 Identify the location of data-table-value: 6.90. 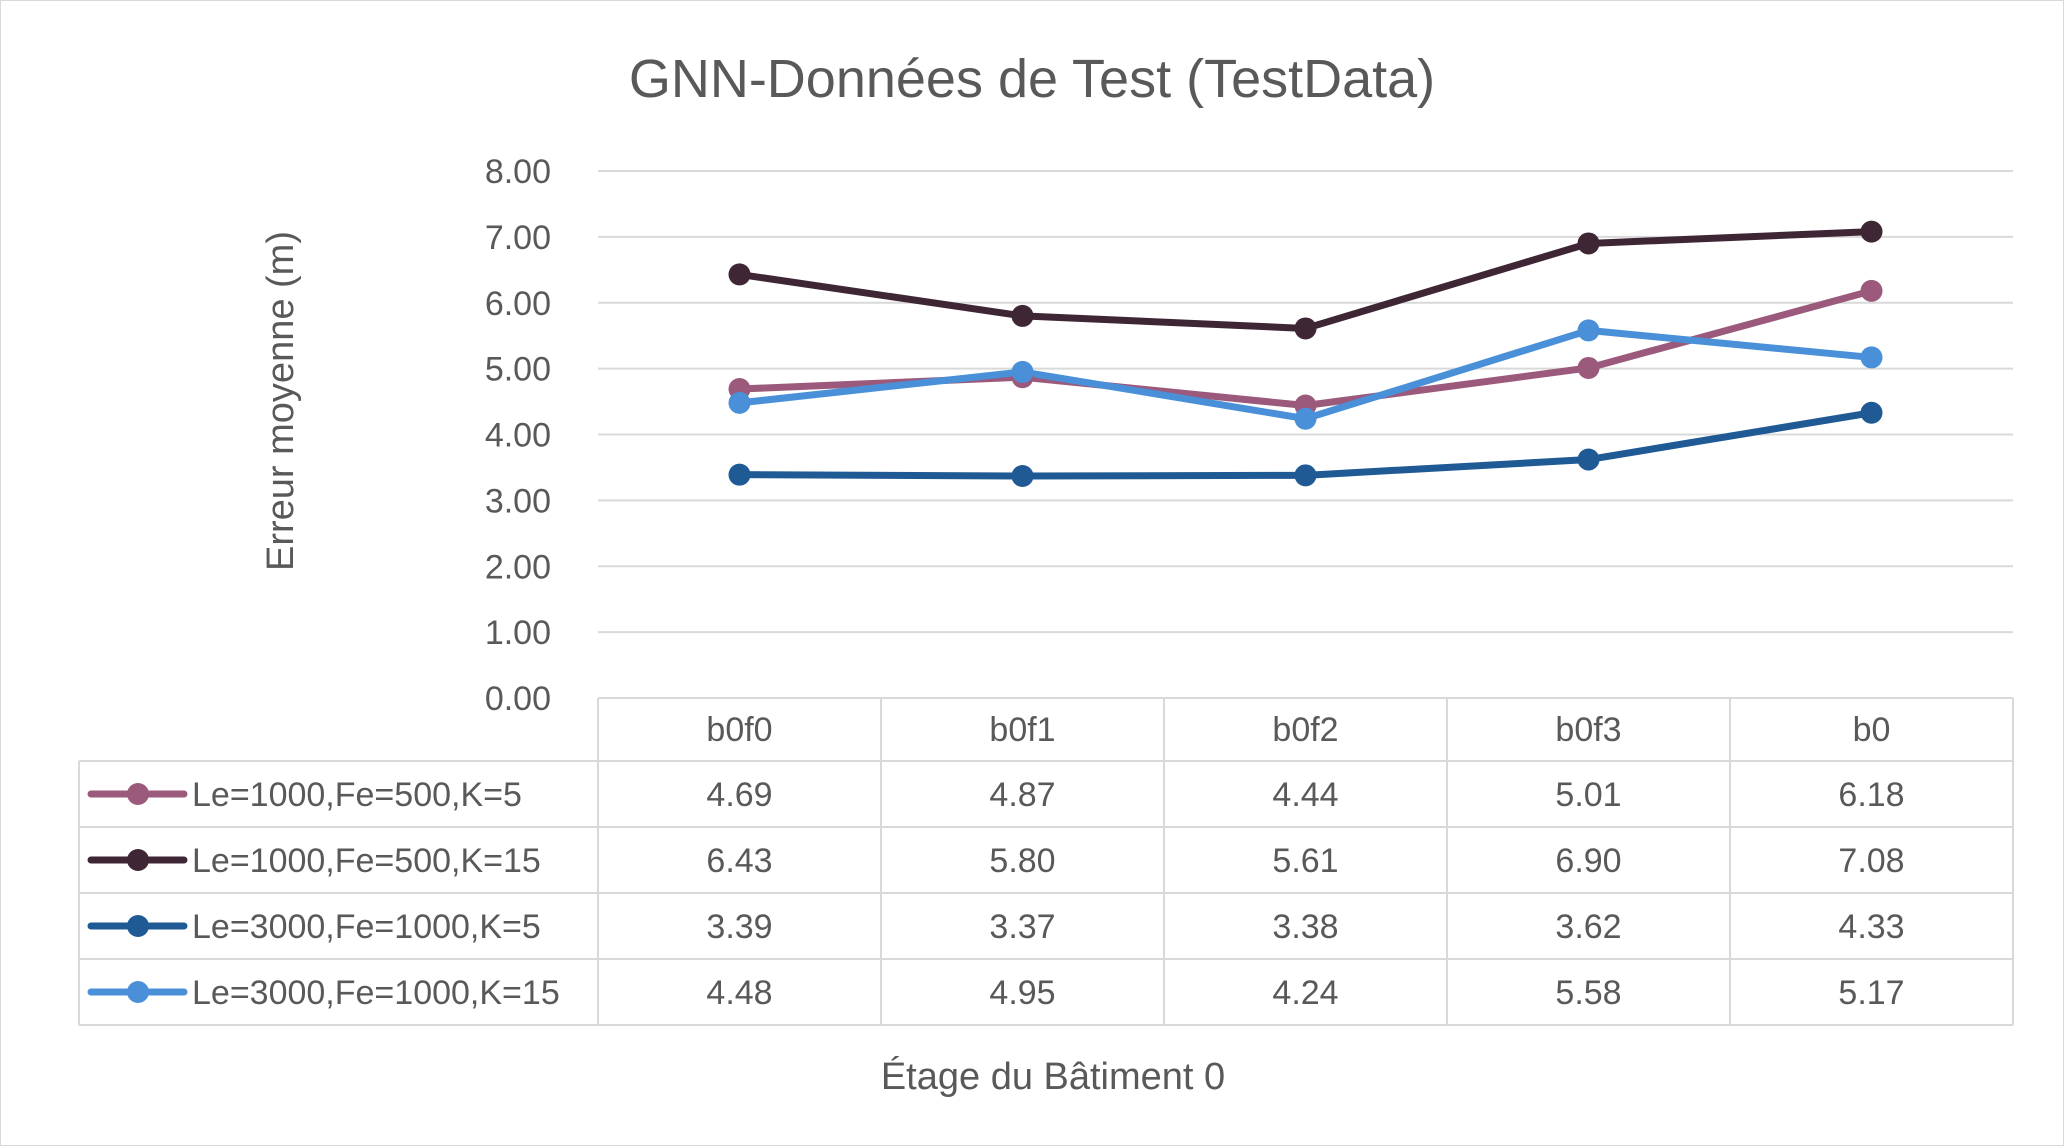
(1588, 861).